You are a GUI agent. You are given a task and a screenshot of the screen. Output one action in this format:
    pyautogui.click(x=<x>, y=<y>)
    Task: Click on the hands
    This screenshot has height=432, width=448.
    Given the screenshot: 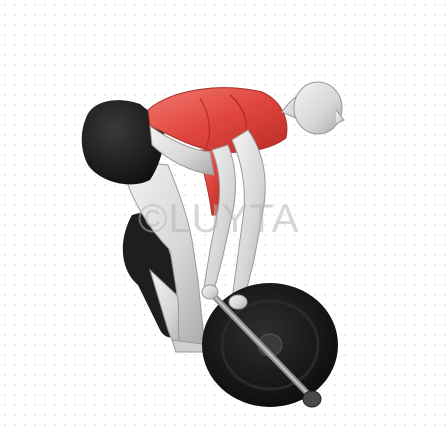 What is the action you would take?
    pyautogui.click(x=224, y=297)
    